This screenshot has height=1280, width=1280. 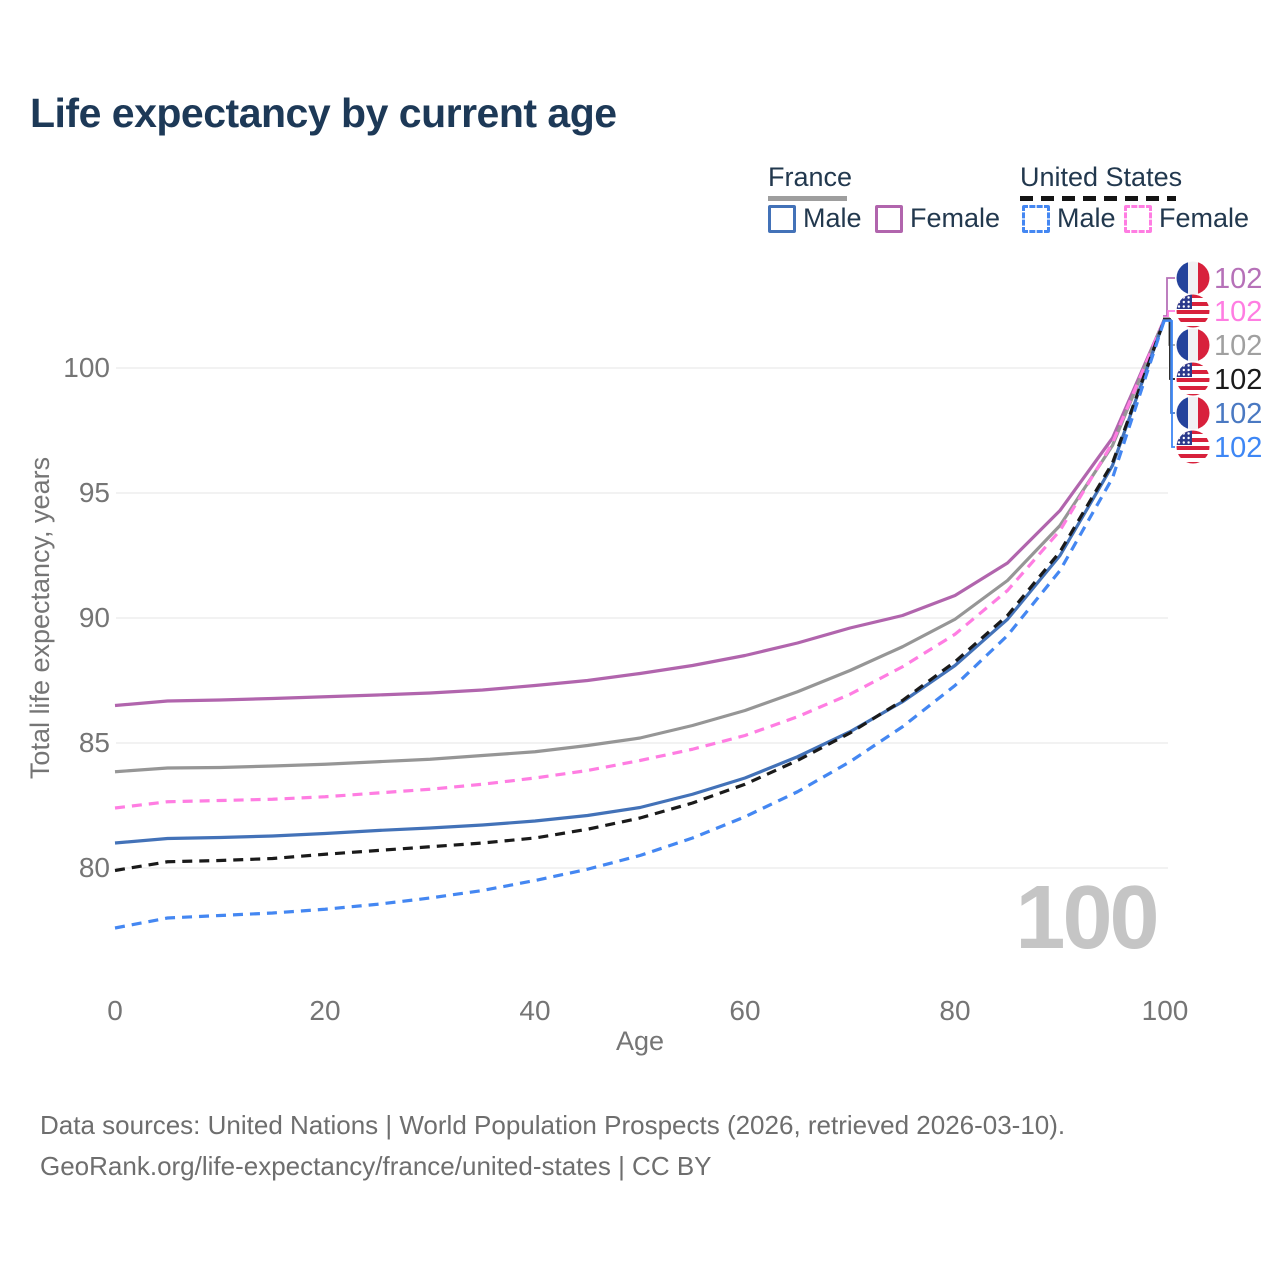 What do you see at coordinates (115, 1010) in the screenshot?
I see `x-tick-label: 0` at bounding box center [115, 1010].